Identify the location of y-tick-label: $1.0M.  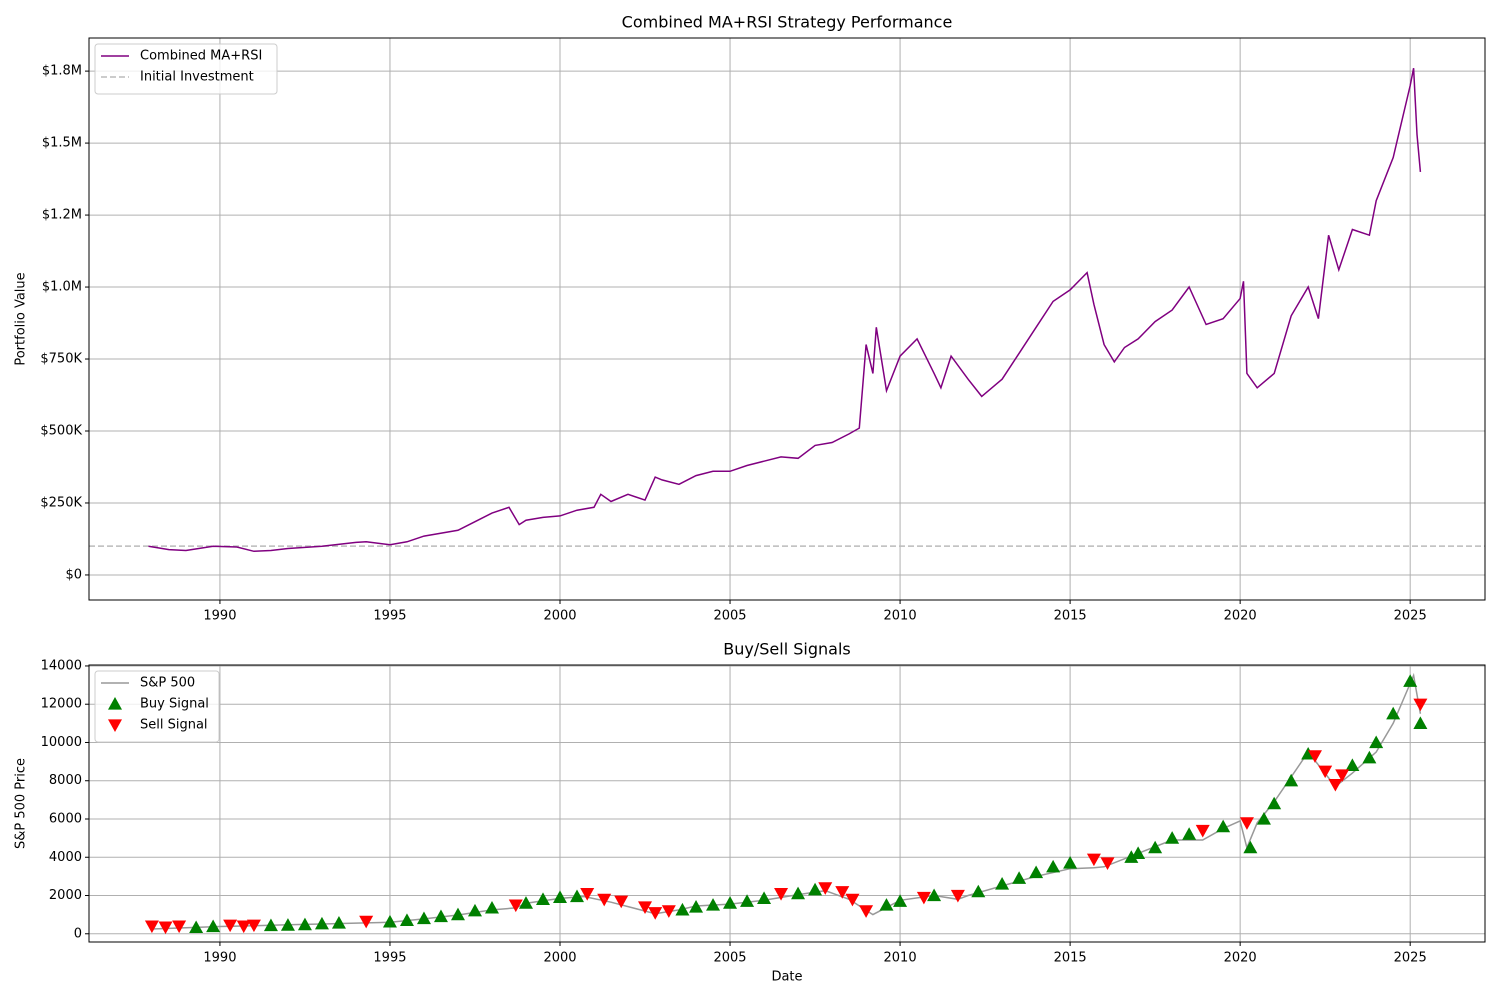
(62, 287).